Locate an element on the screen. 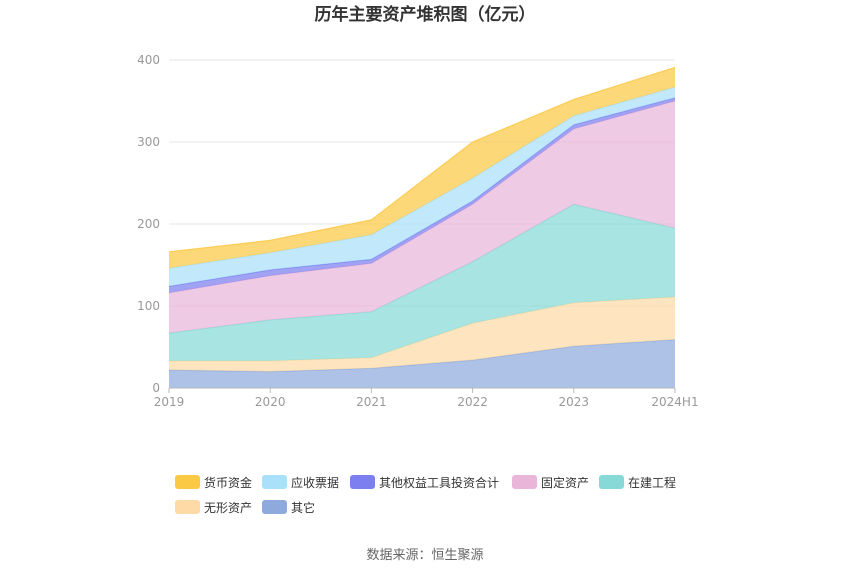 The width and height of the screenshot is (850, 575). legend-item-6: 无形资产 is located at coordinates (213, 507).